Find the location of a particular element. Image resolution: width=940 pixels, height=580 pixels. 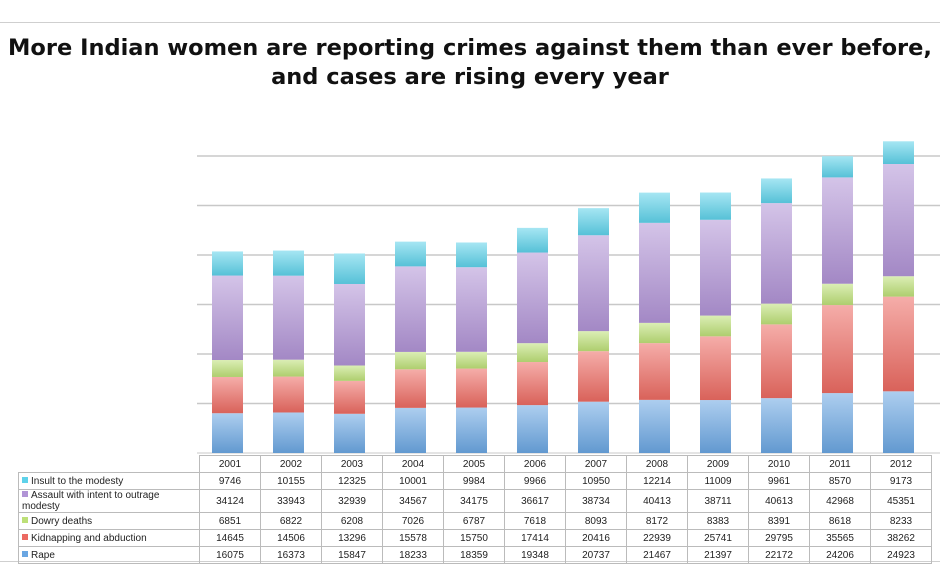

data-label: 33943 is located at coordinates (291, 501).